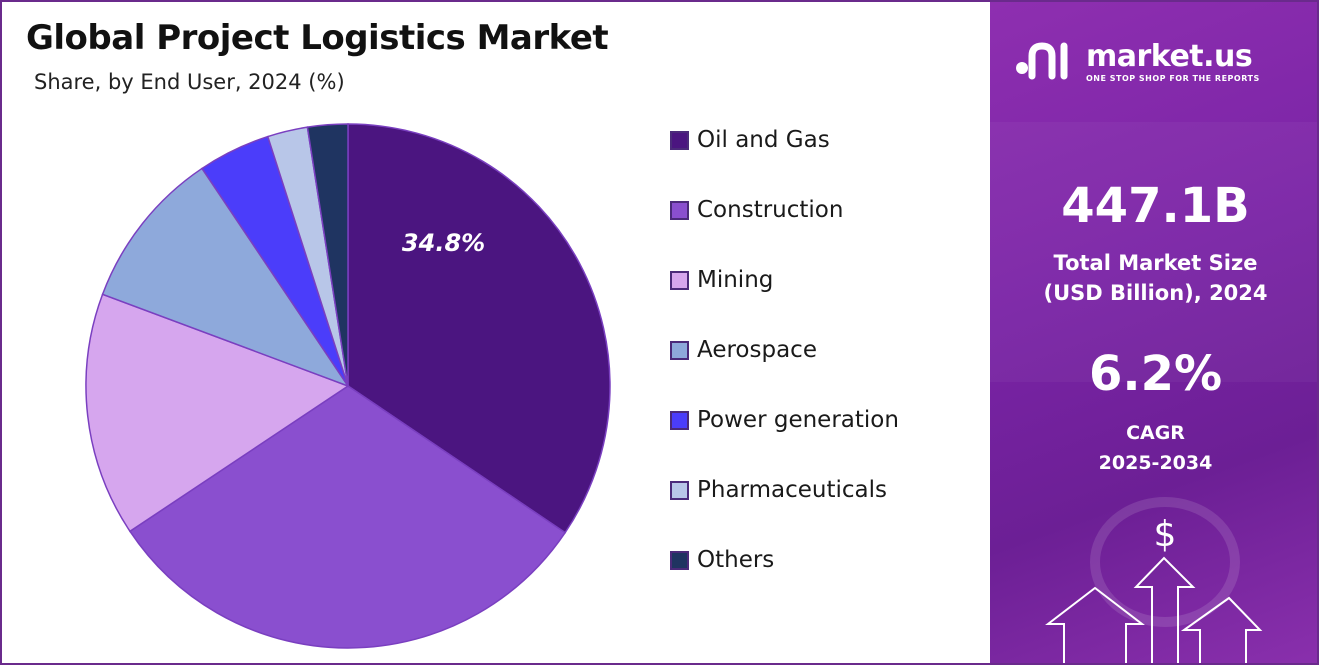 The width and height of the screenshot is (1319, 665). What do you see at coordinates (763, 140) in the screenshot?
I see `legend-label: Oil and Gas` at bounding box center [763, 140].